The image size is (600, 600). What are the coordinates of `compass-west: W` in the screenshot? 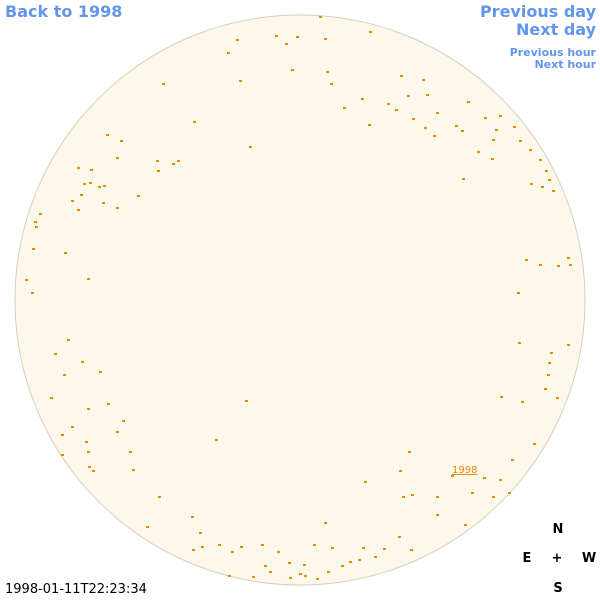 It's located at (589, 558).